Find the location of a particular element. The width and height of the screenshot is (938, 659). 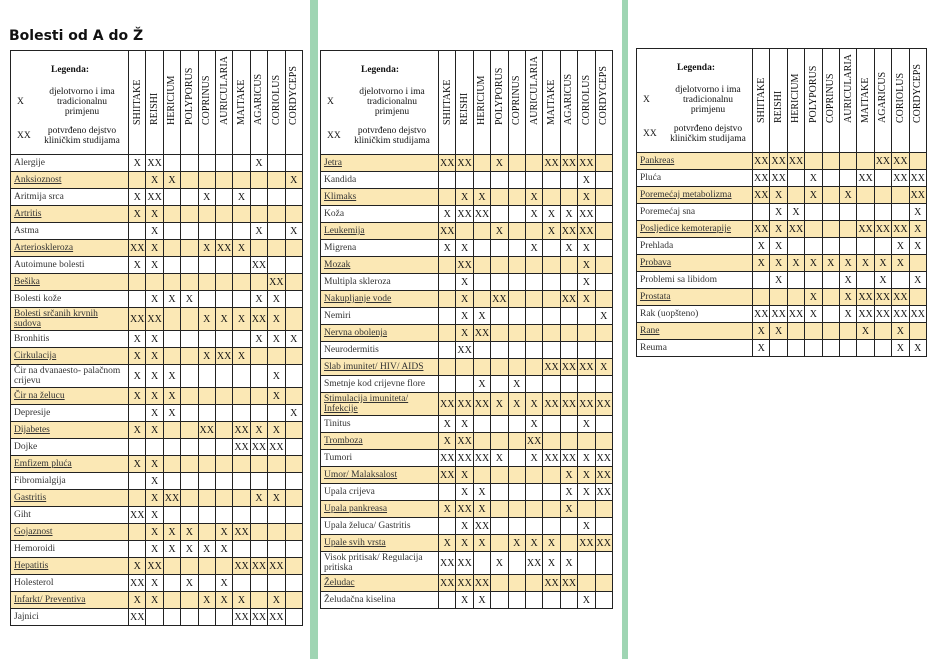

row: Upala pankreasa X XX X X is located at coordinates (466, 509).